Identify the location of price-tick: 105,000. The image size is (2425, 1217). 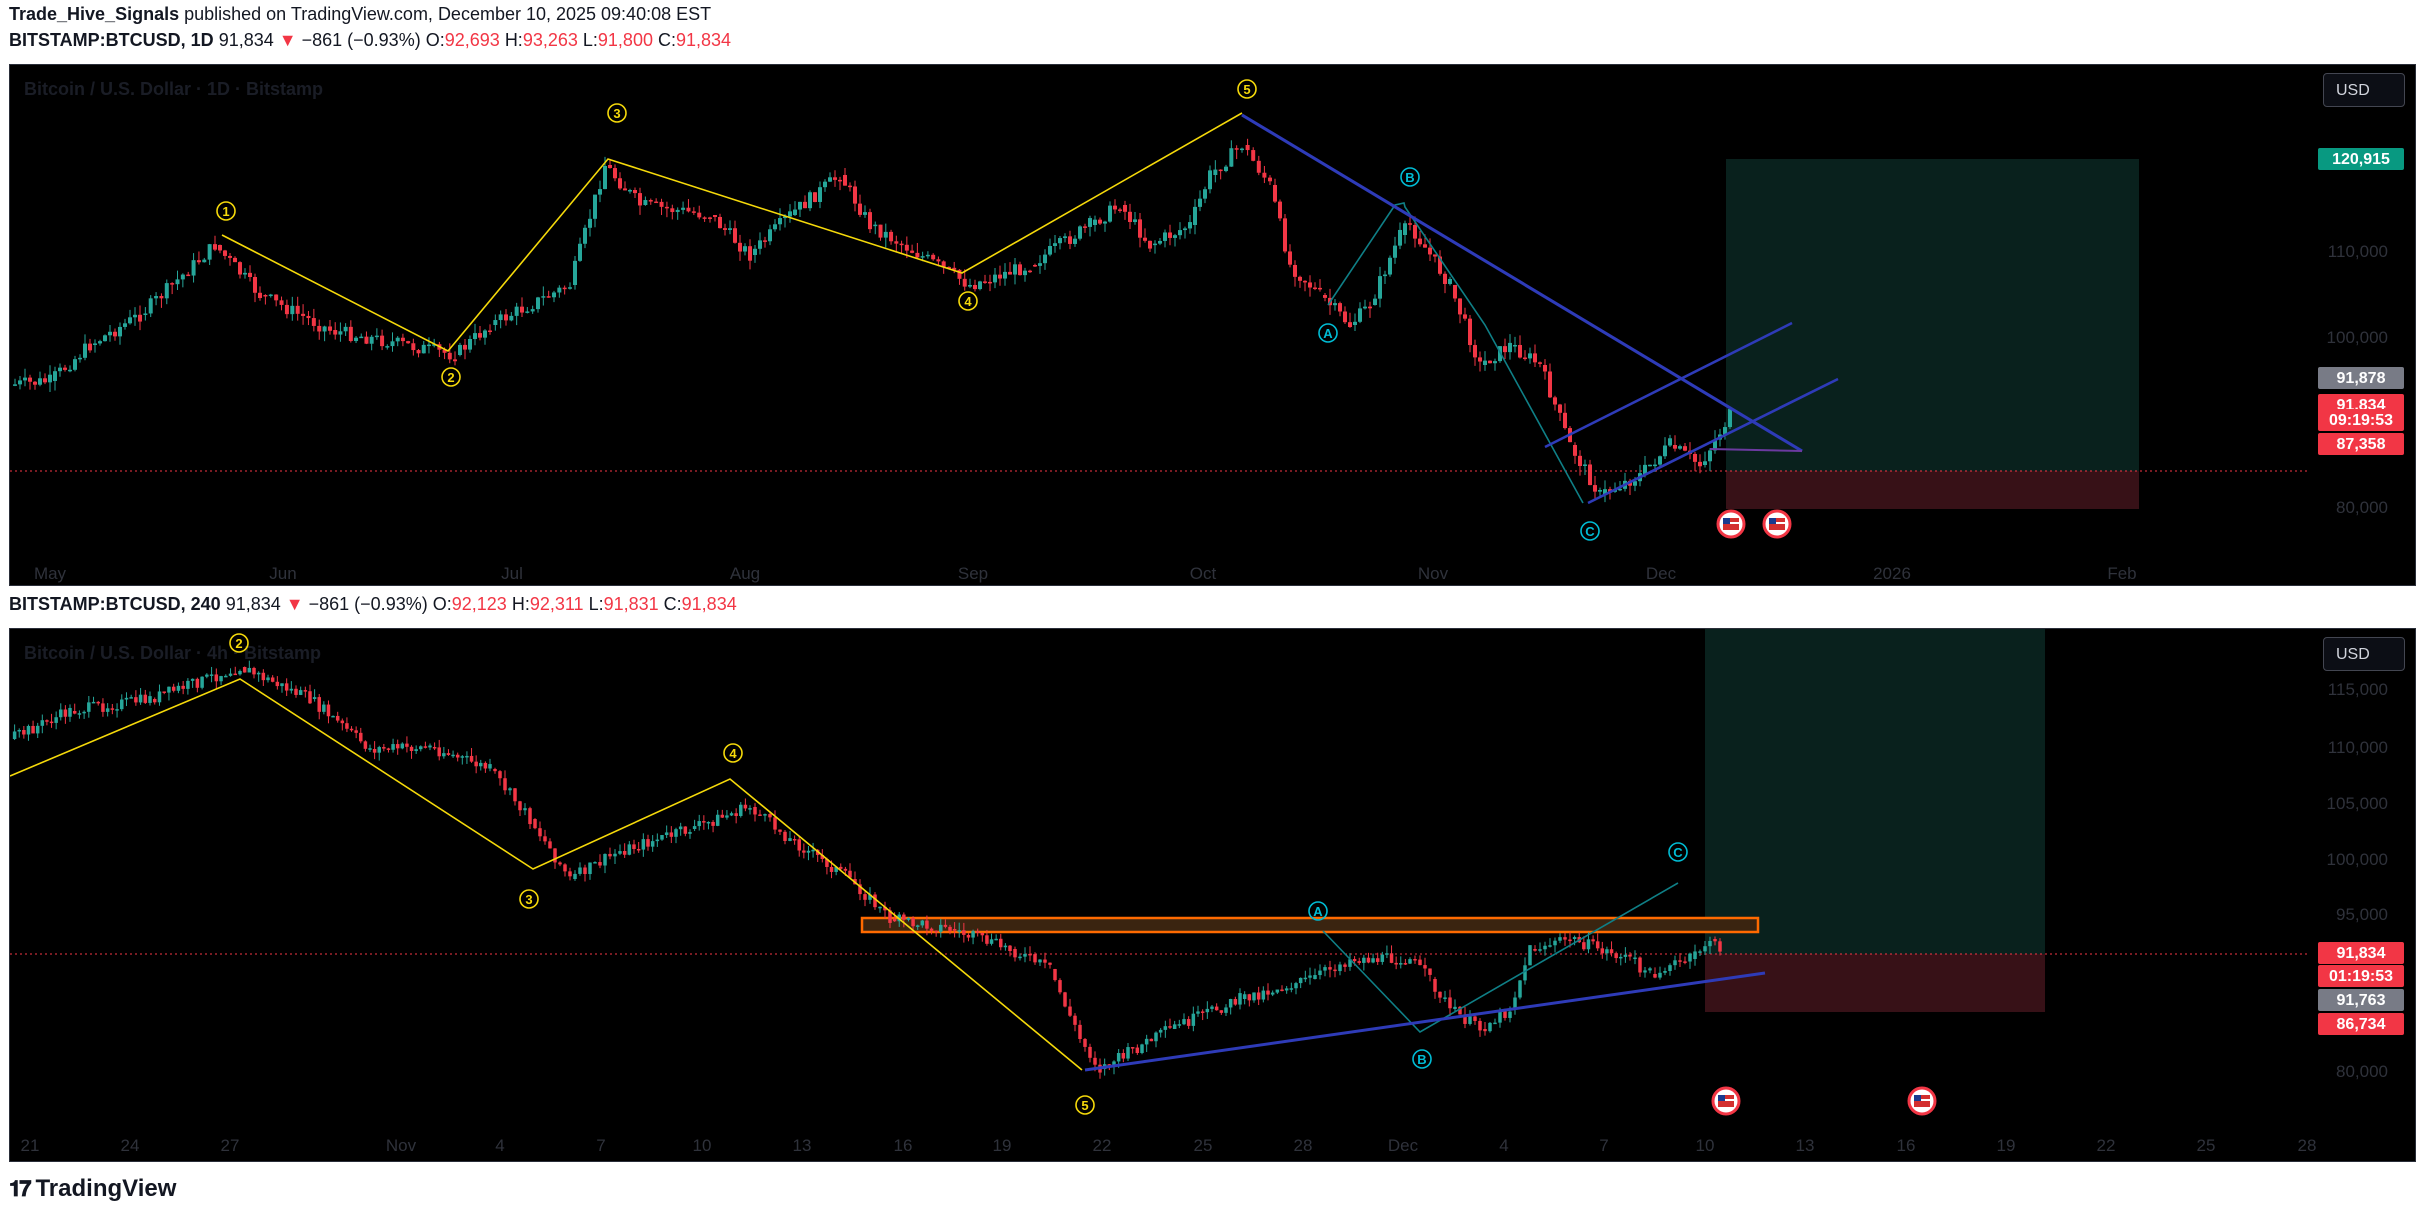
(2357, 803).